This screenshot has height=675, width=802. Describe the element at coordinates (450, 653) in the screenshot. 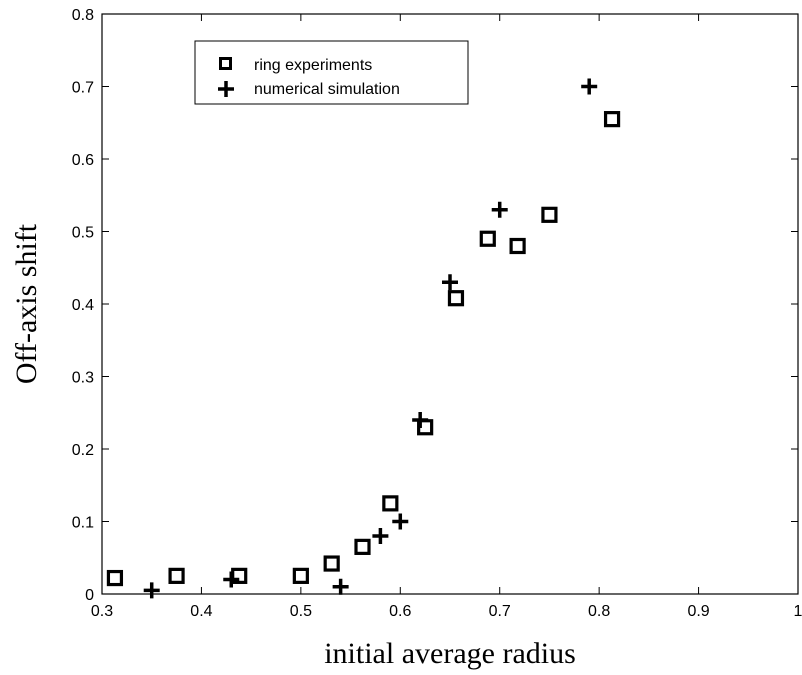

I see `x-axis-title: initial average radius` at that location.